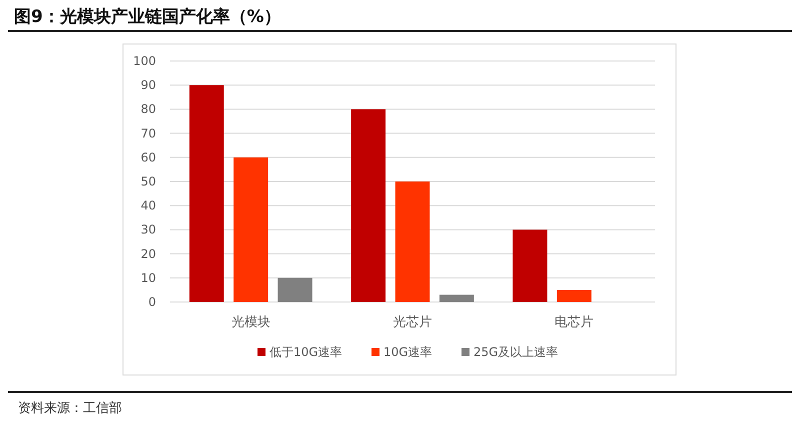  I want to click on y-tick-label: 40, so click(148, 205).